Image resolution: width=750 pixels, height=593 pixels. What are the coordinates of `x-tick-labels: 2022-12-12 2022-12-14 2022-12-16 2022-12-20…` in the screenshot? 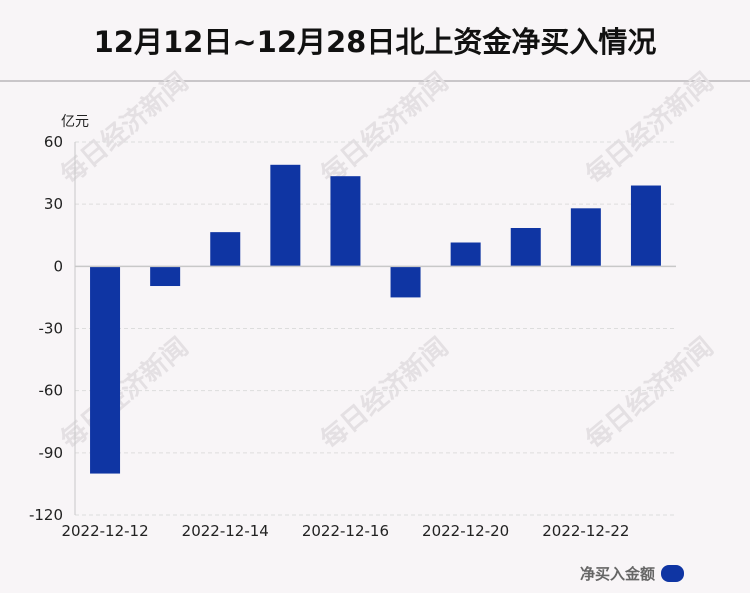 It's located at (345, 531).